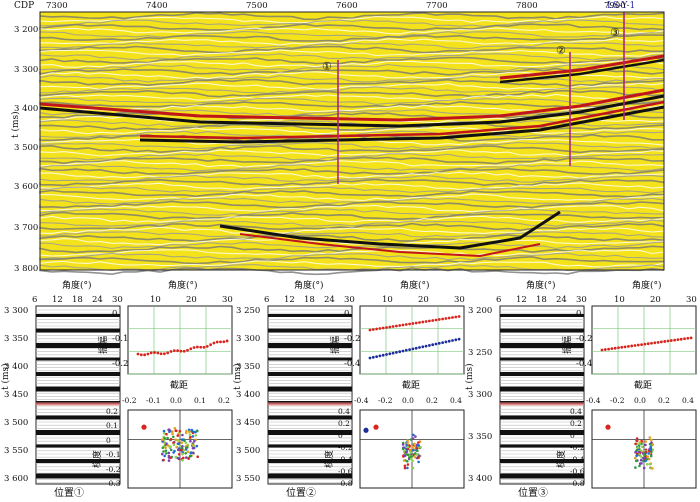 This screenshot has width=700, height=502. Describe the element at coordinates (26, 228) in the screenshot. I see `time-tick-label: 3 700` at that location.